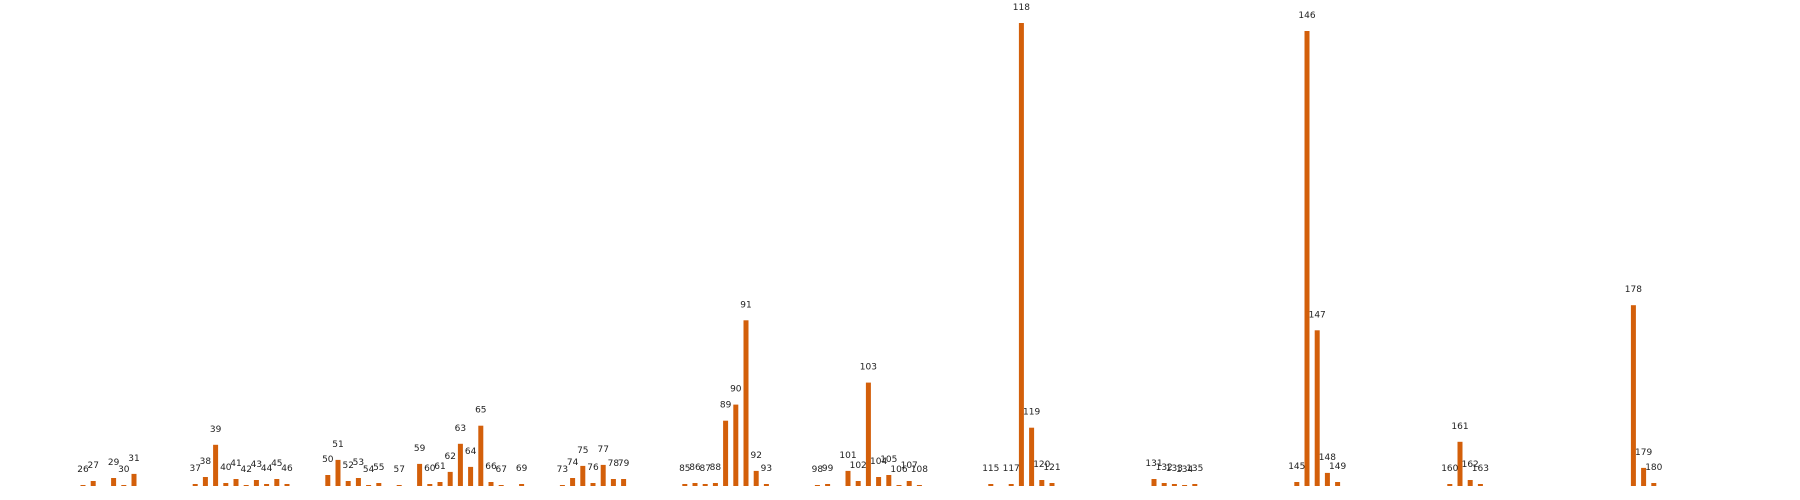 Image resolution: width=1800 pixels, height=500 pixels. What do you see at coordinates (704, 469) in the screenshot?
I see `bar-label-87: 87` at bounding box center [704, 469].